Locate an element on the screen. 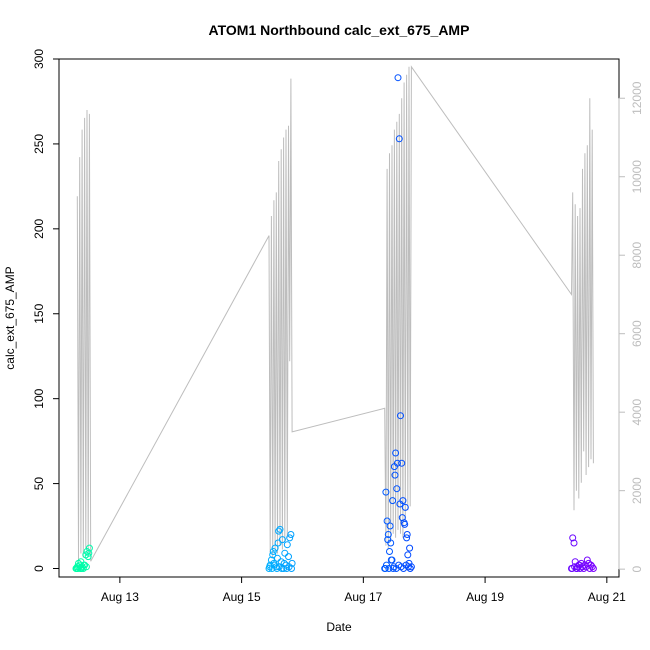 Image resolution: width=650 pixels, height=650 pixels. x-tick-label: Aug 15 is located at coordinates (242, 597).